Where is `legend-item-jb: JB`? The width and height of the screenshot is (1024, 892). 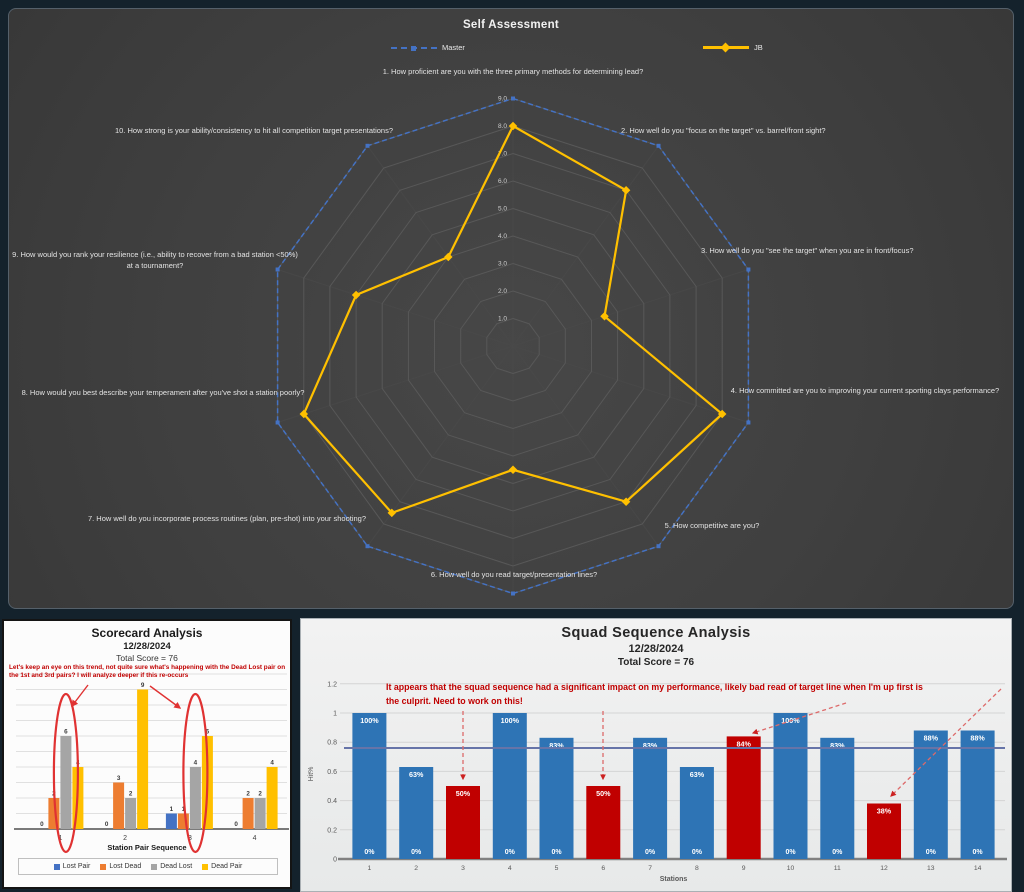 legend-item-jb: JB is located at coordinates (733, 47).